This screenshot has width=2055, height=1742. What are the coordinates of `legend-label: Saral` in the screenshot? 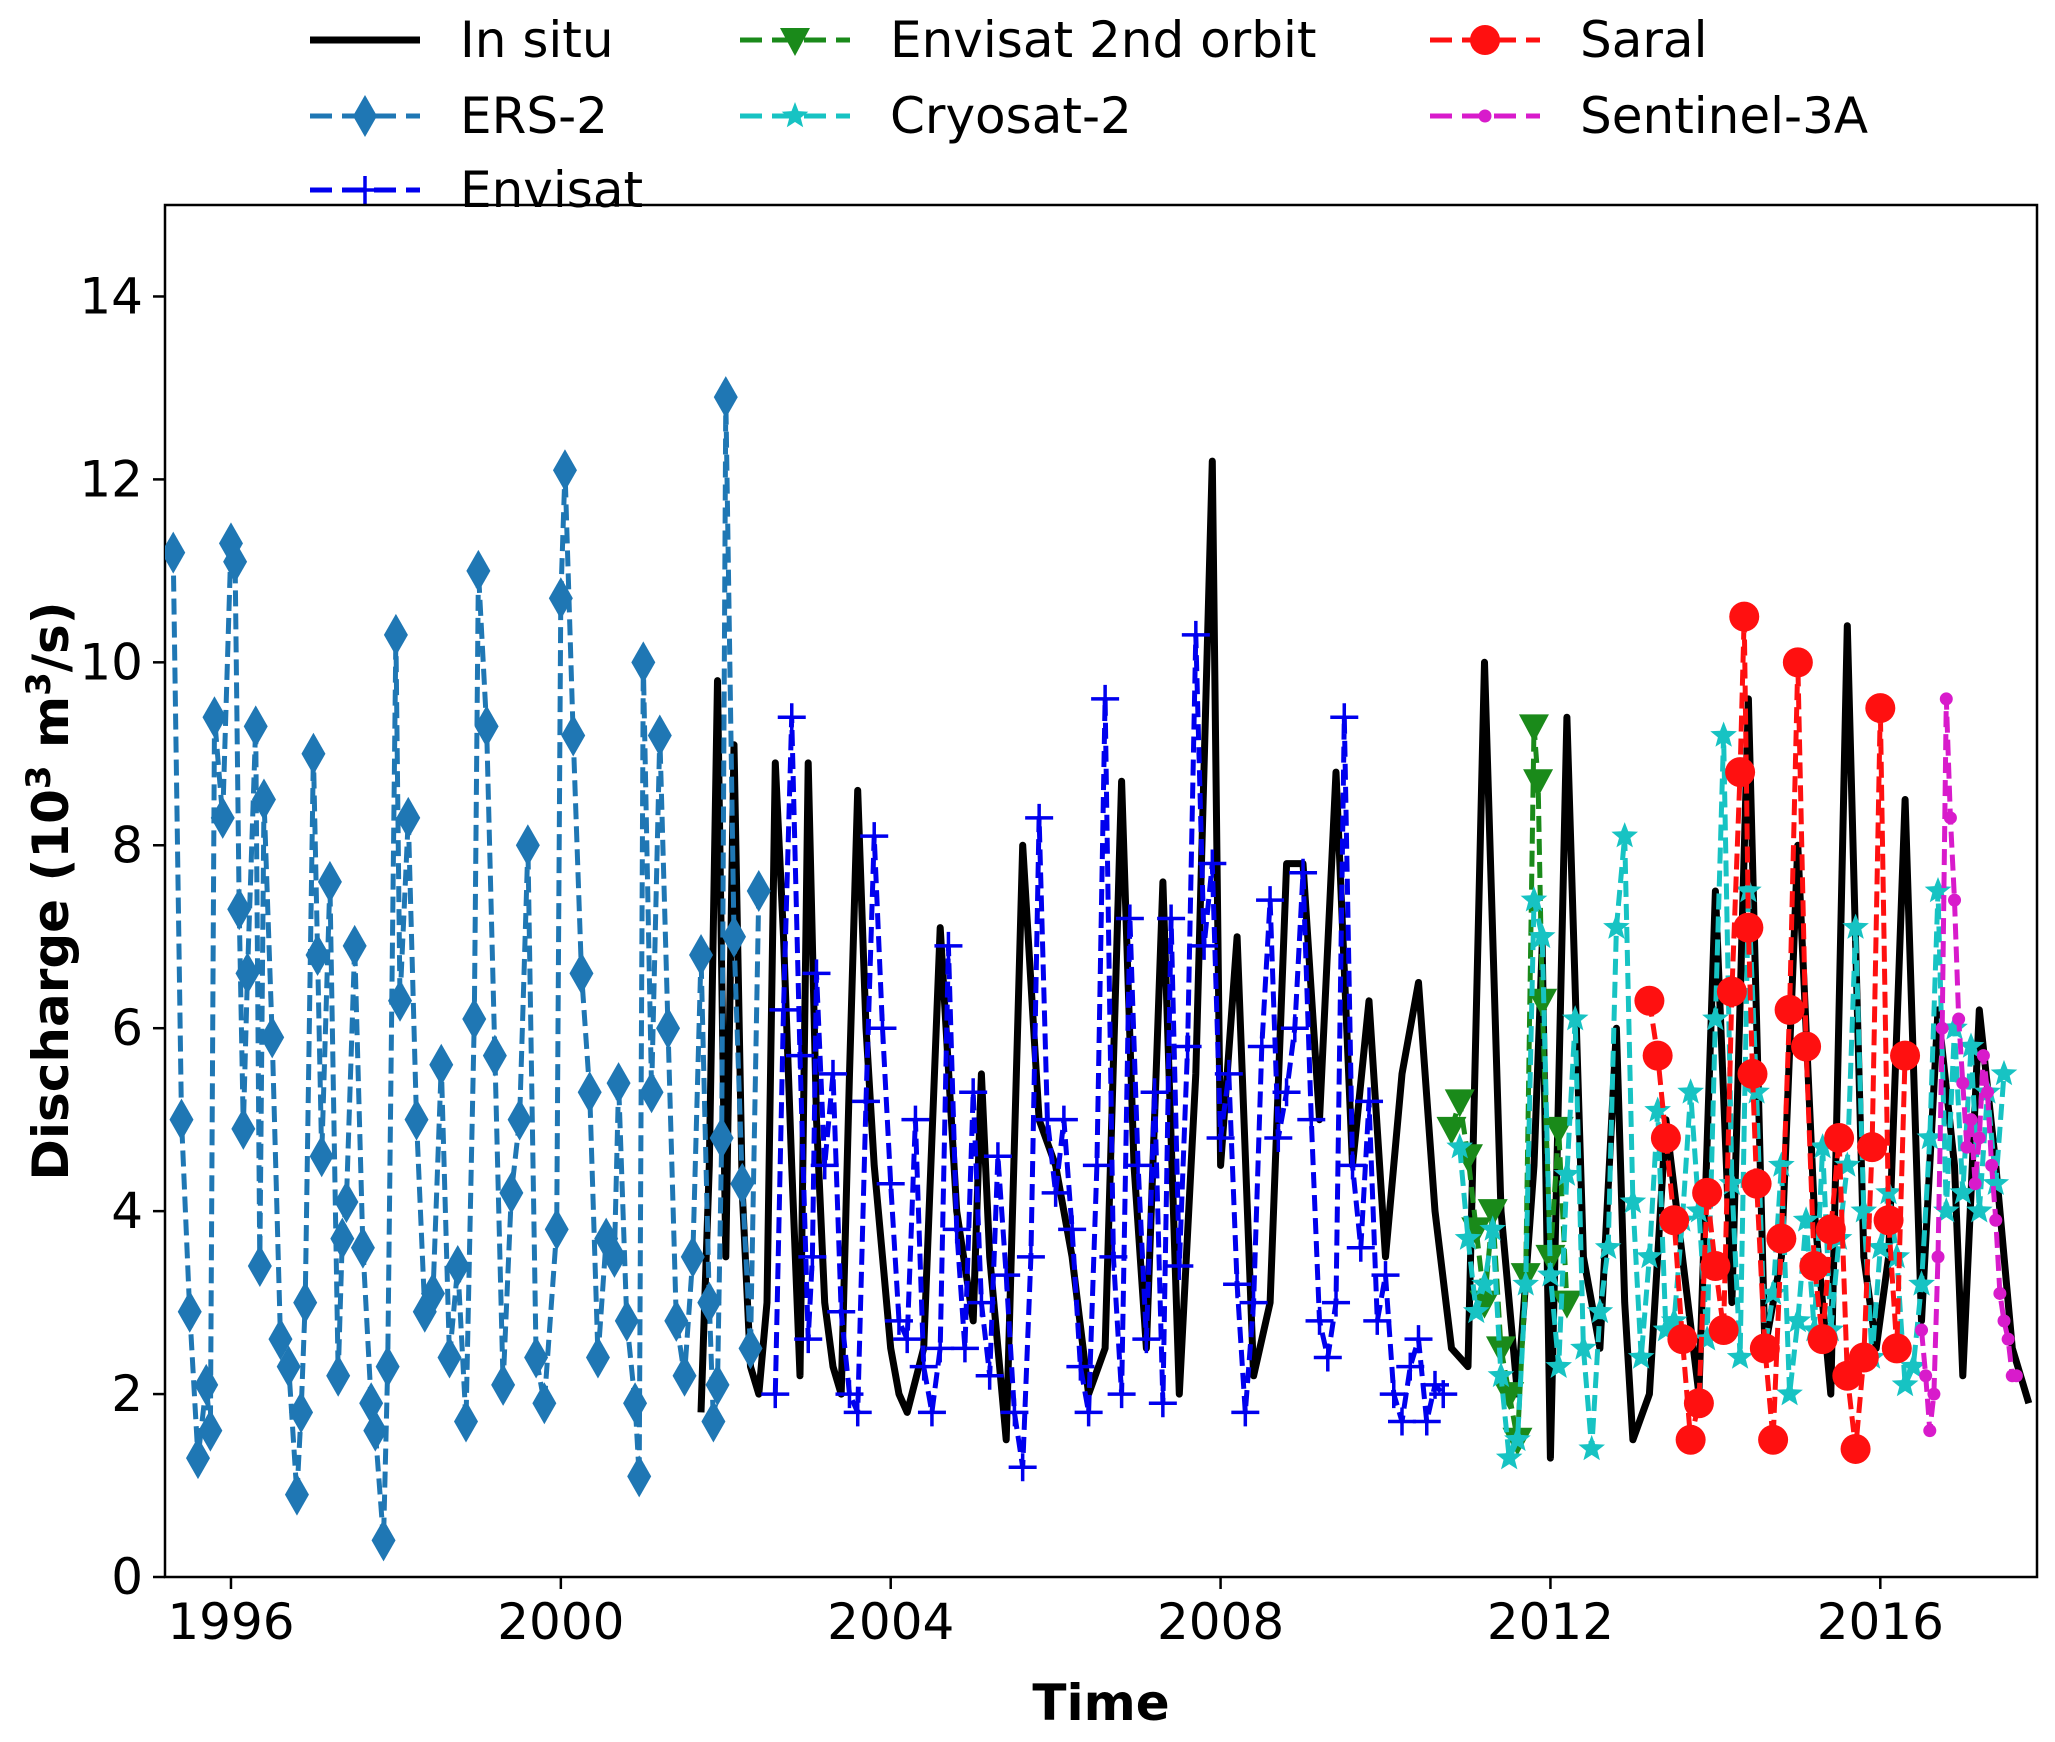 It's located at (1643, 40).